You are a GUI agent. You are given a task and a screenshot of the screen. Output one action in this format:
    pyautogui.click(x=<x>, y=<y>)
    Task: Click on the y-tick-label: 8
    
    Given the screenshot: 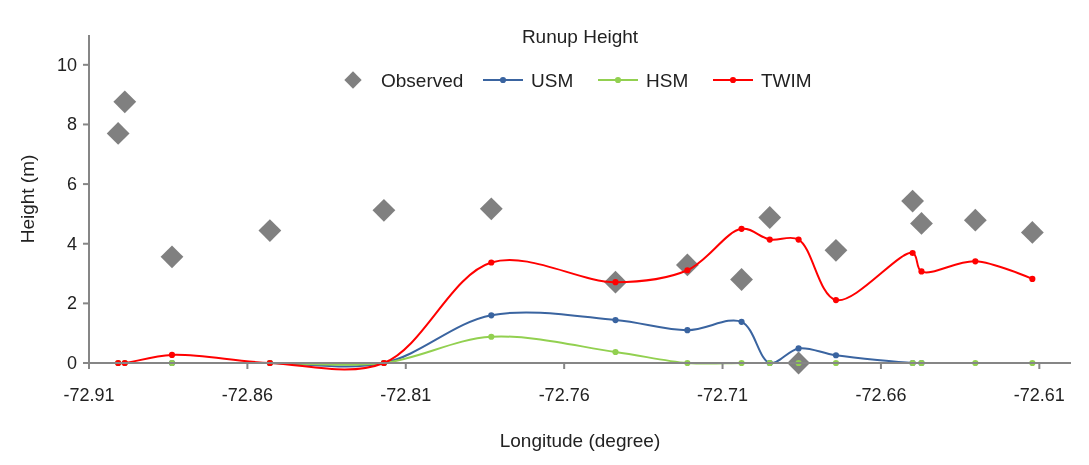 What is the action you would take?
    pyautogui.click(x=71, y=124)
    